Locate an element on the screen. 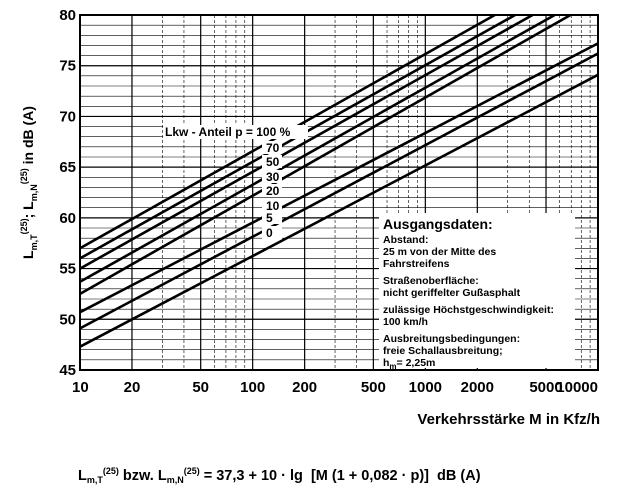 The width and height of the screenshot is (640, 504). y-tick-label: 75 is located at coordinates (67, 66).